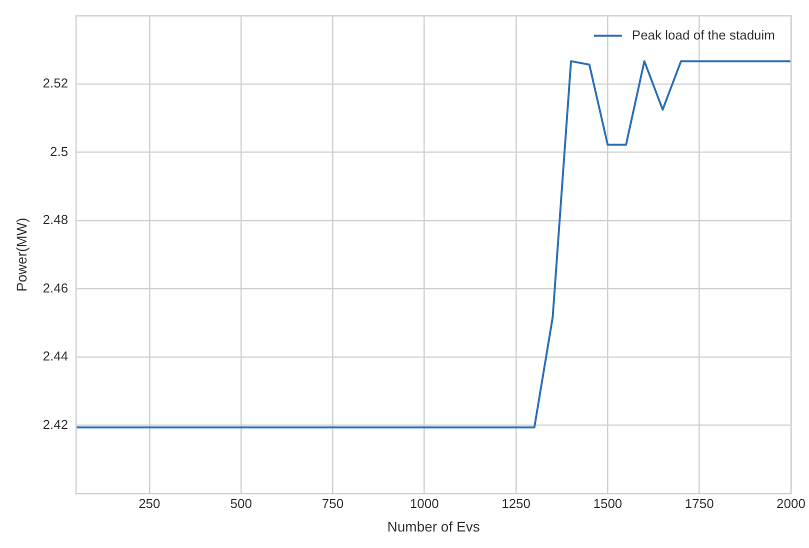 The image size is (809, 548). What do you see at coordinates (149, 503) in the screenshot?
I see `x-tick-label: 250` at bounding box center [149, 503].